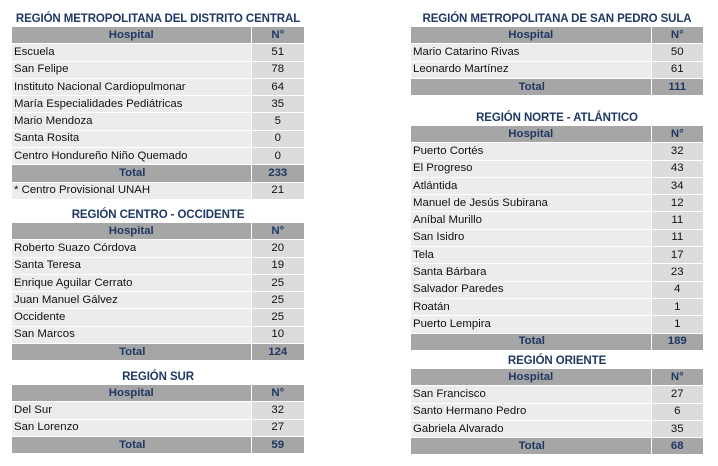 The image size is (718, 466). What do you see at coordinates (676, 186) in the screenshot?
I see `hospital-count: 34` at bounding box center [676, 186].